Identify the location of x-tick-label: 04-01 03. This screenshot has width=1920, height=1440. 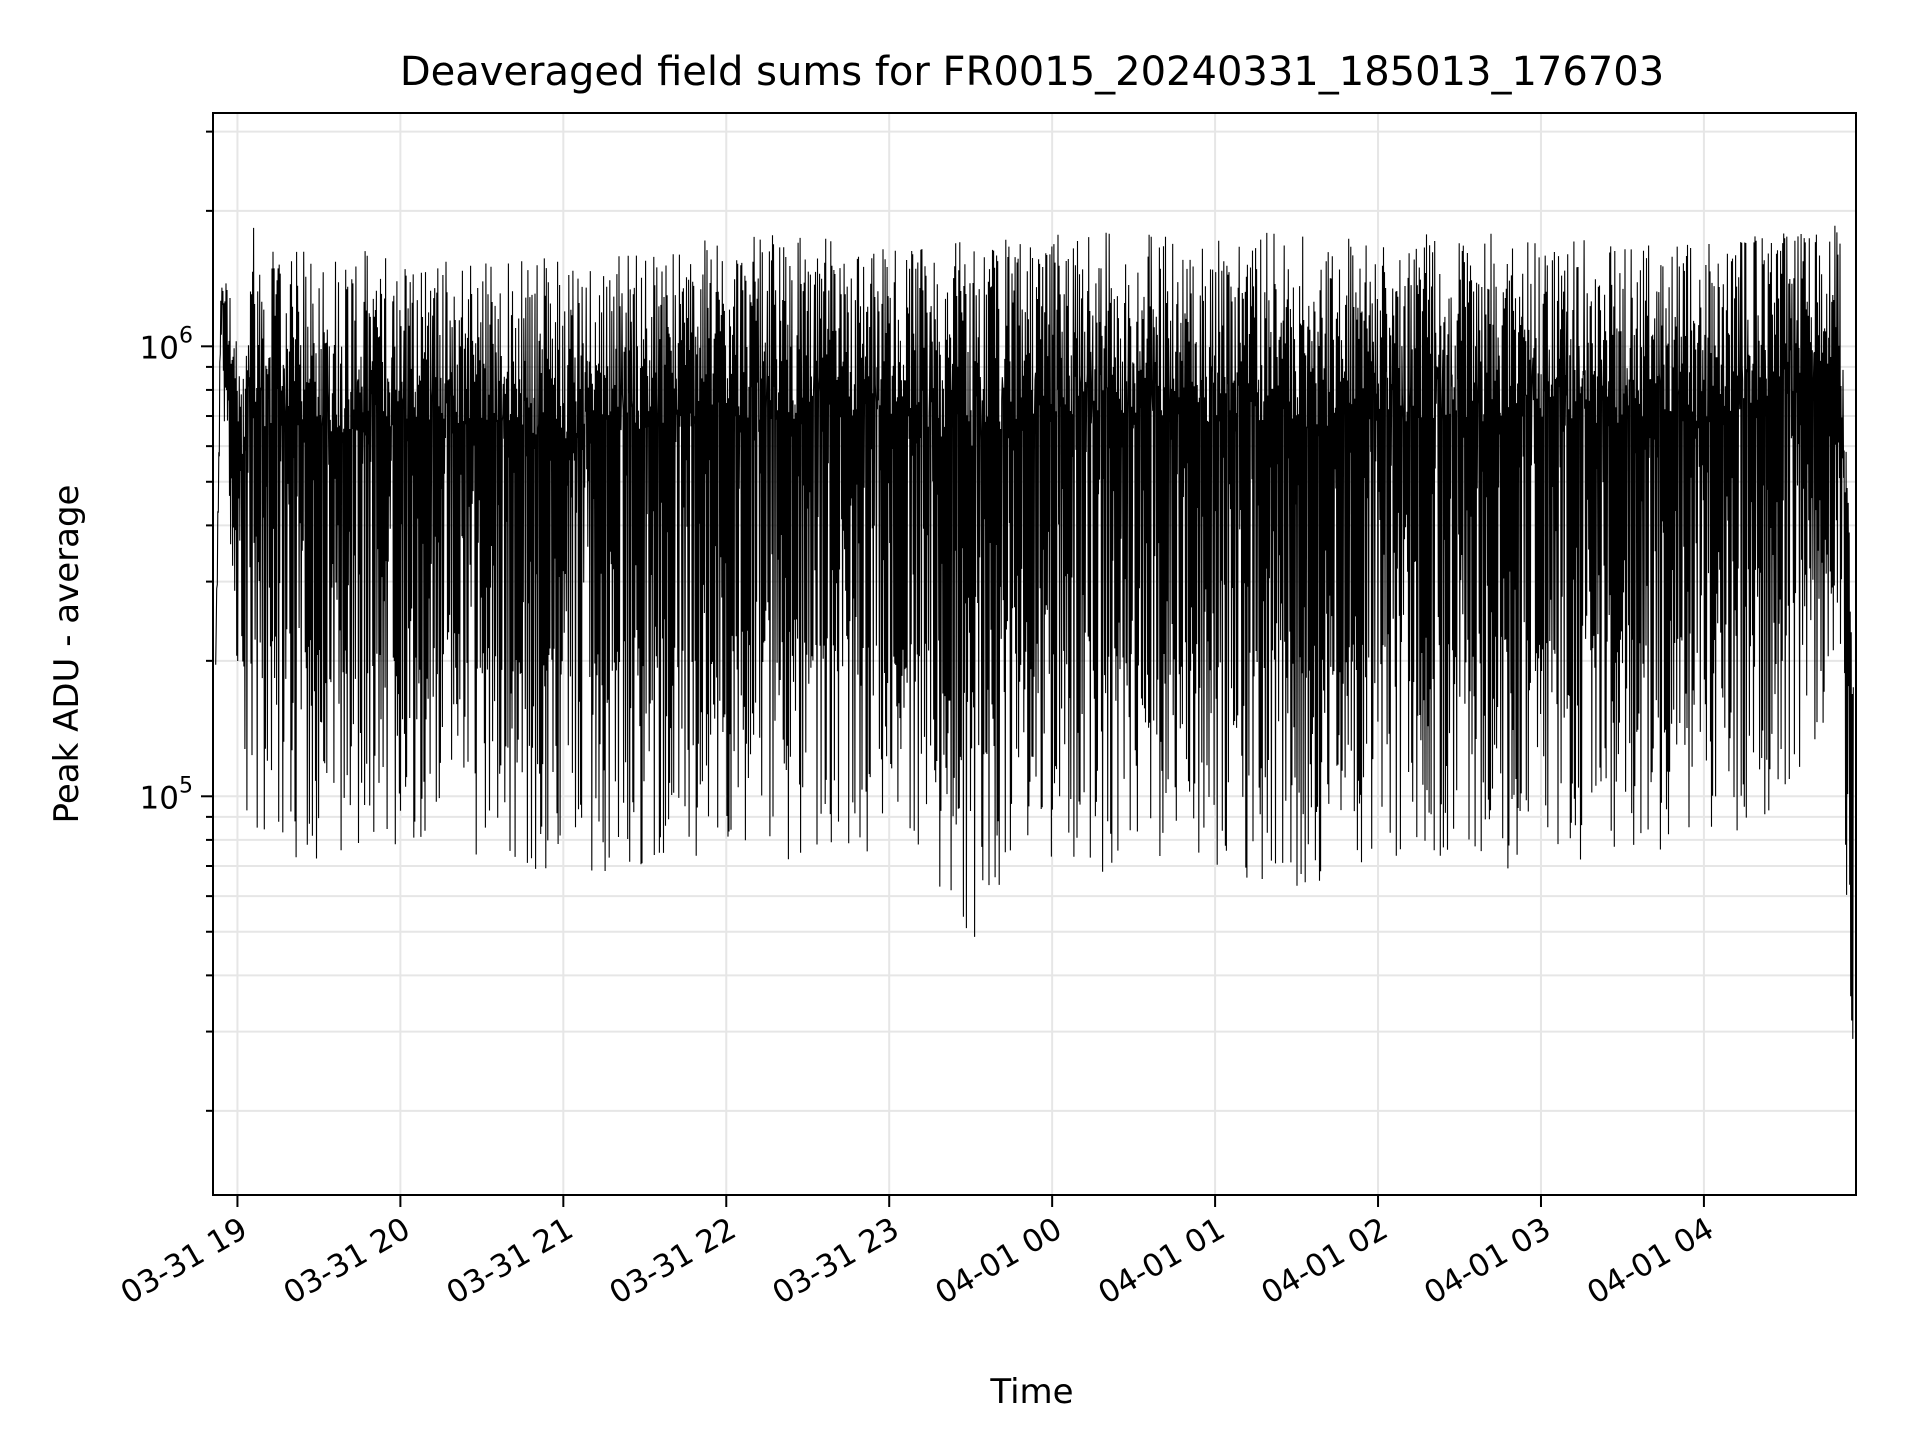
(1487, 1261).